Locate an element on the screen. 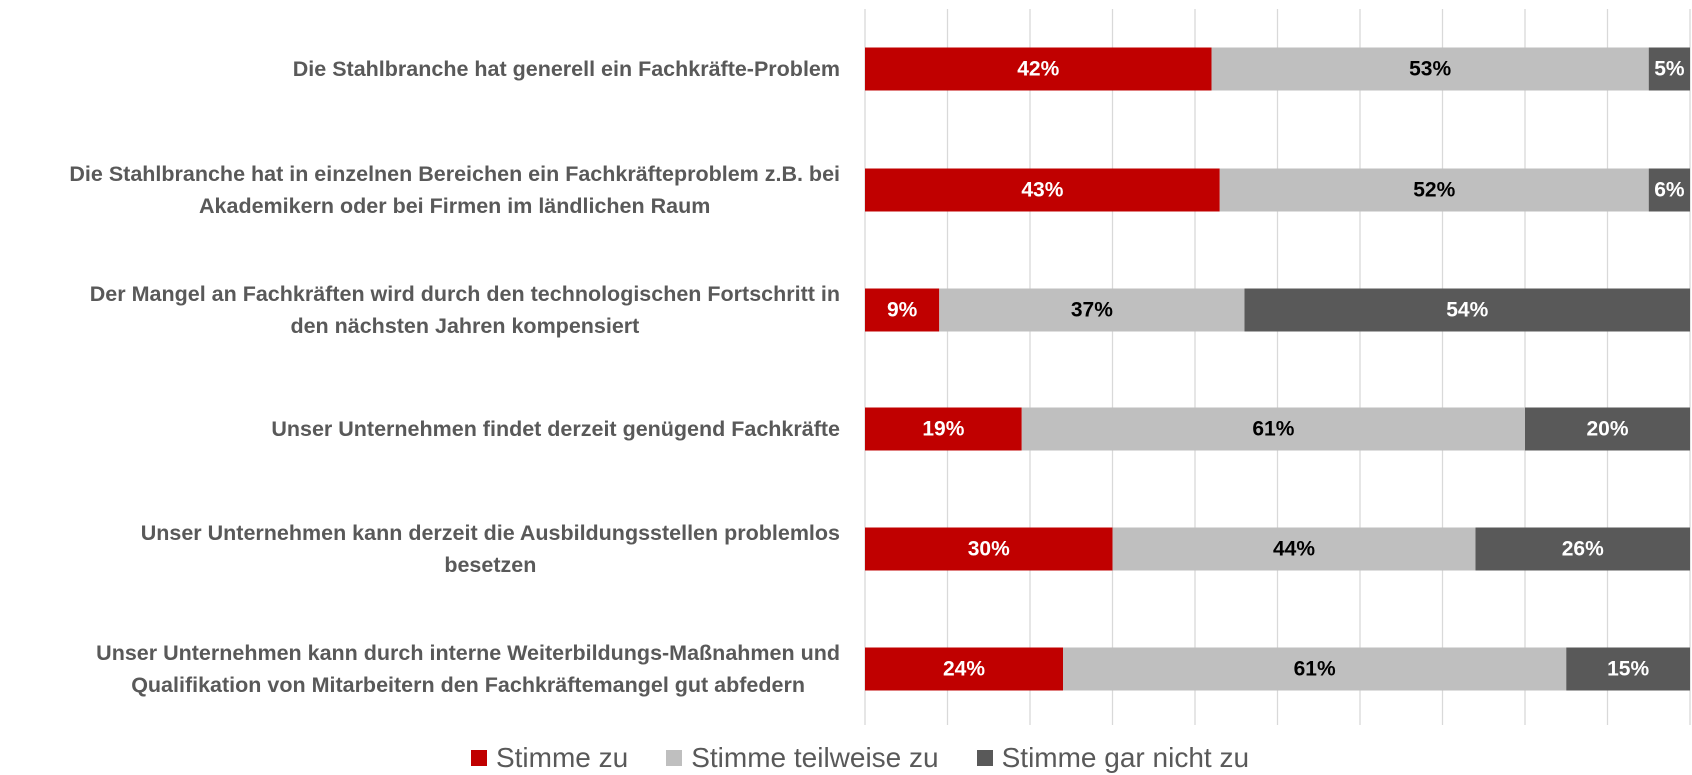  value-label: 20% is located at coordinates (1607, 429).